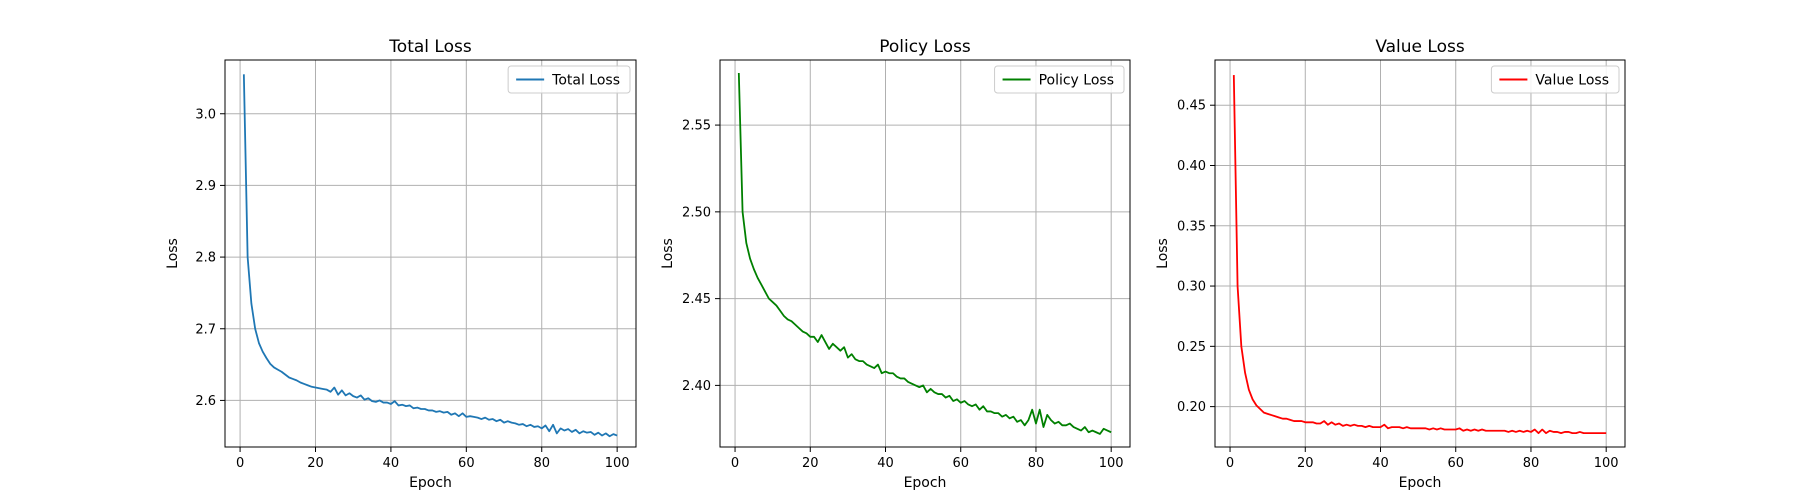 Image resolution: width=1800 pixels, height=500 pixels. Describe the element at coordinates (205, 258) in the screenshot. I see `y-tick-label: 2.8` at that location.